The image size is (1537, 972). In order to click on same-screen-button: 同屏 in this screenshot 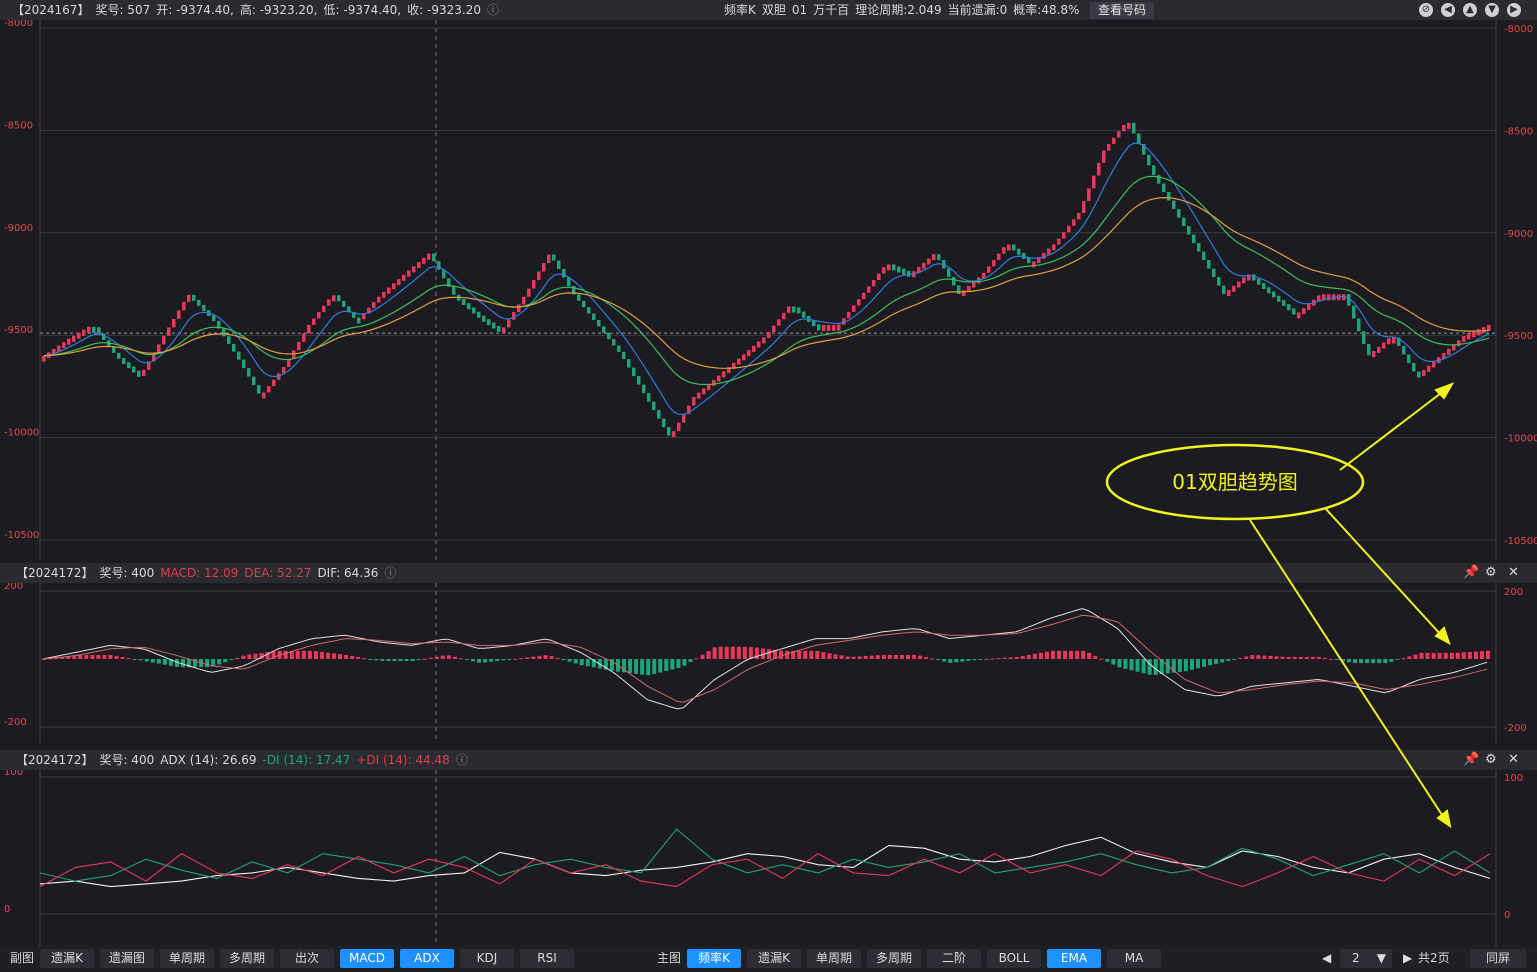, I will do `click(1498, 958)`.